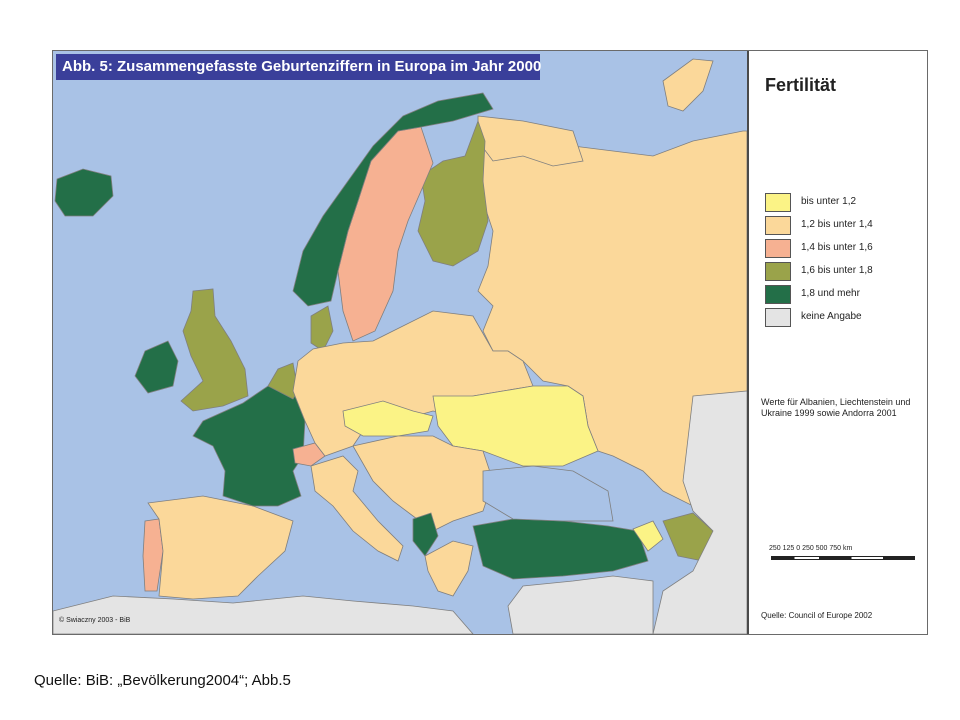 Image resolution: width=960 pixels, height=720 pixels. What do you see at coordinates (309, 454) in the screenshot?
I see `region-switzerland` at bounding box center [309, 454].